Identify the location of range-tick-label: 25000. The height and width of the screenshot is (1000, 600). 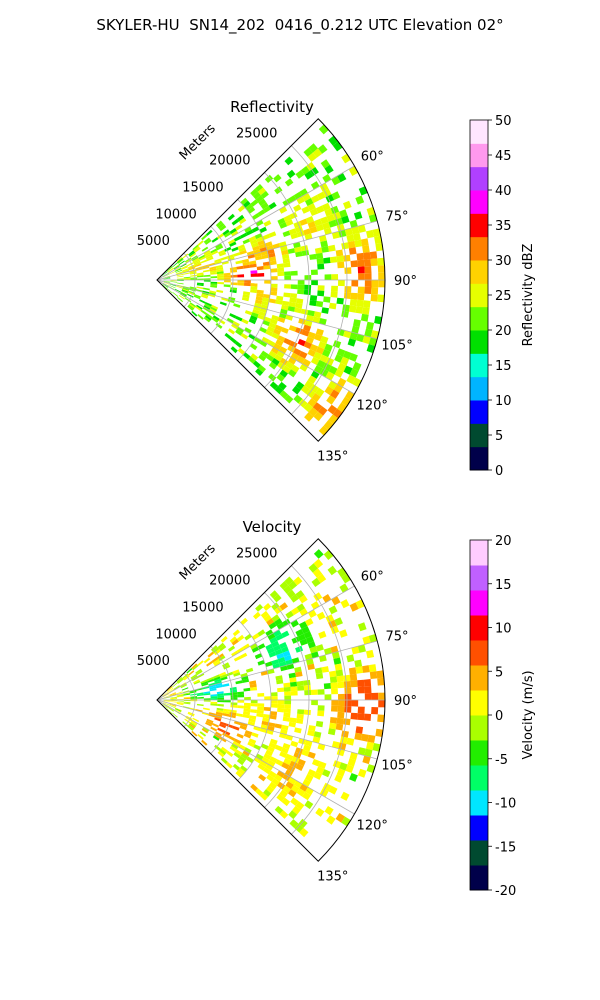
(256, 134).